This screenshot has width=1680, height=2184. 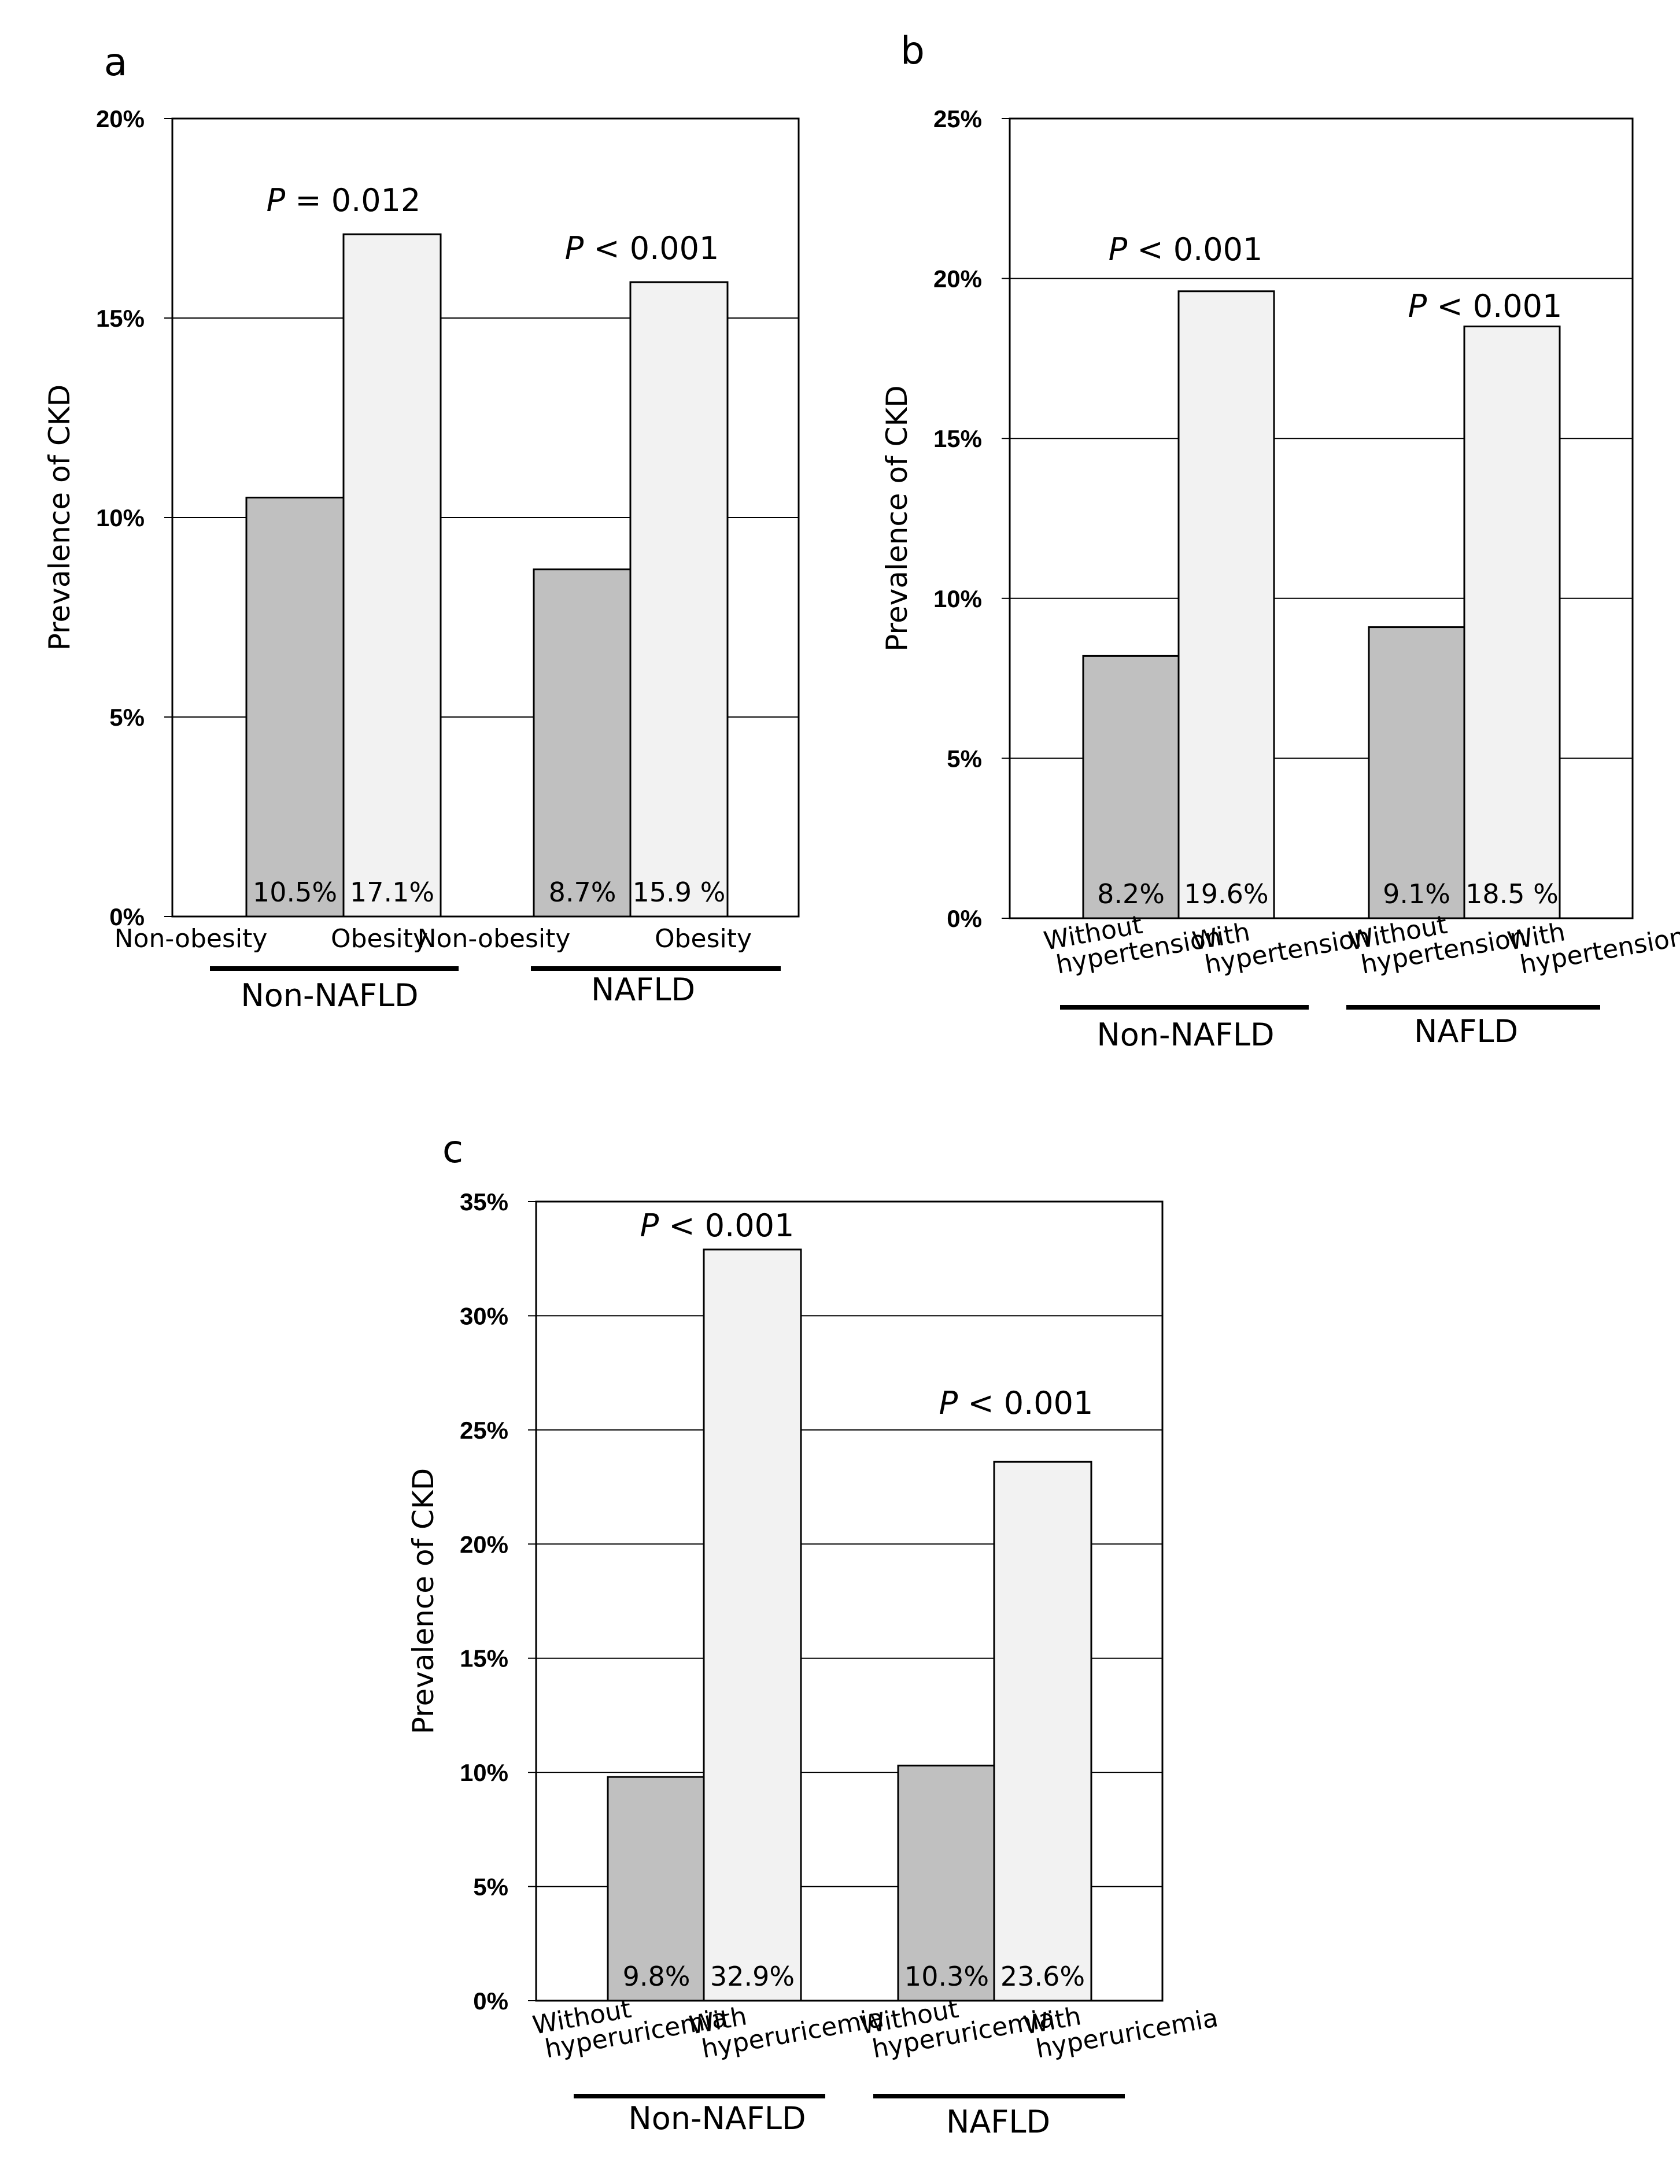 What do you see at coordinates (1131, 894) in the screenshot?
I see `bar-value-label: 8.2%` at bounding box center [1131, 894].